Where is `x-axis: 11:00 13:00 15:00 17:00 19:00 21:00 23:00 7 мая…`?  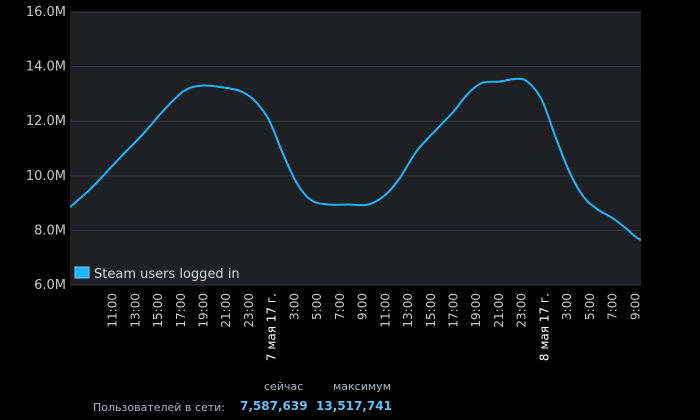
x-axis: 11:00 13:00 15:00 17:00 19:00 21:00 23:00 7 мая… is located at coordinates (374, 327).